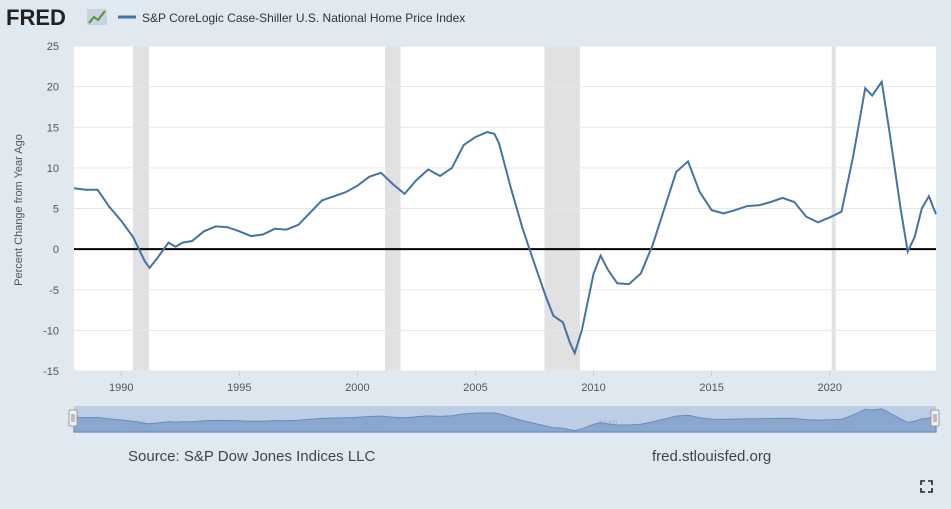 The image size is (951, 509). I want to click on navigator-series, so click(505, 420).